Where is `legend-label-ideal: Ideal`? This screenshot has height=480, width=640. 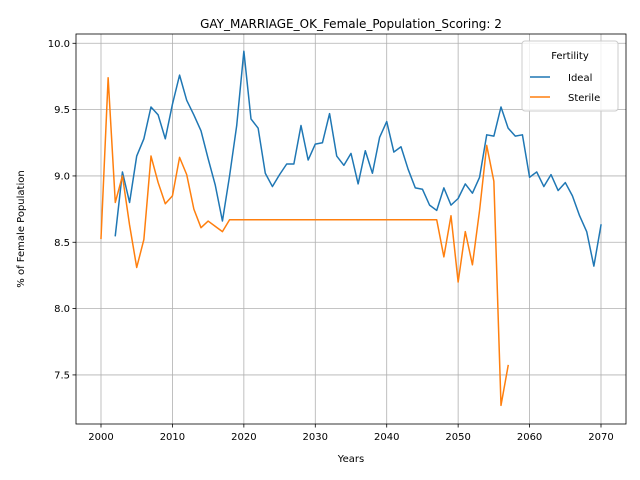 legend-label-ideal: Ideal is located at coordinates (580, 78).